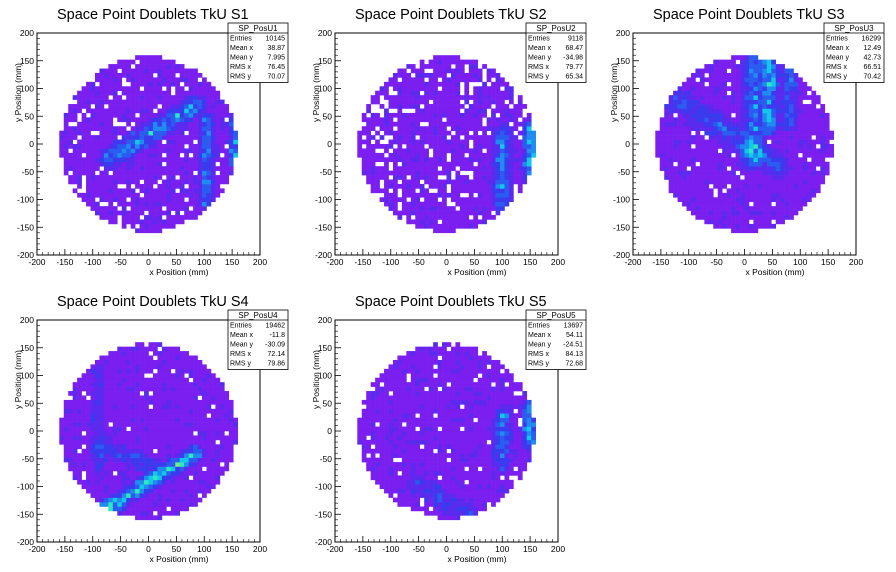 The height and width of the screenshot is (572, 896). What do you see at coordinates (837, 48) in the screenshot?
I see `stats-row-label: Mean x` at bounding box center [837, 48].